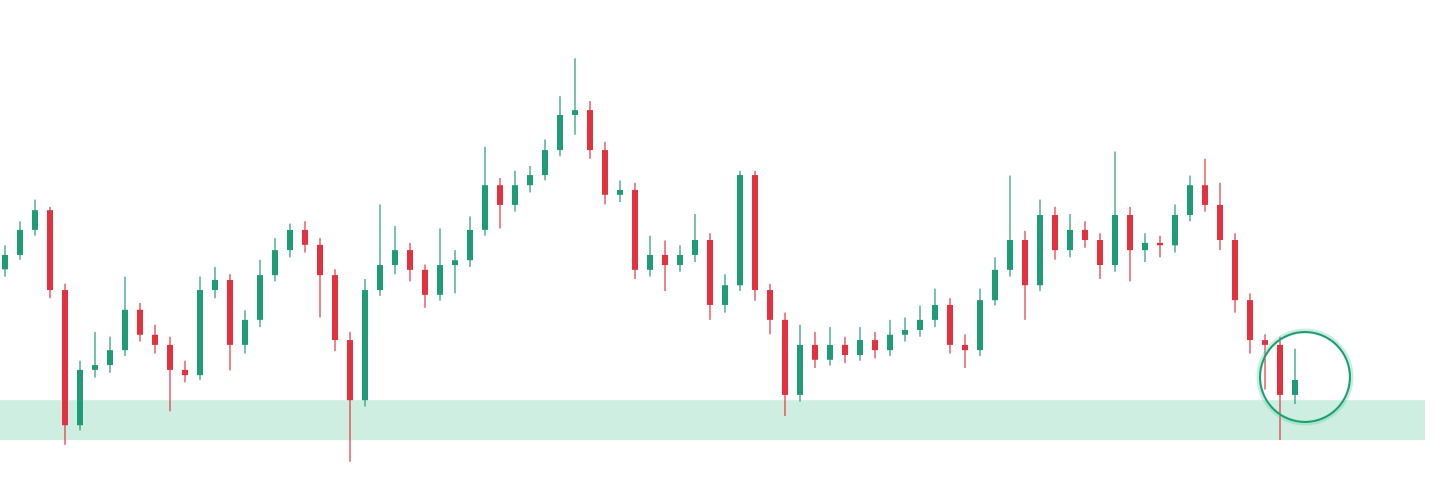 Image resolution: width=1440 pixels, height=481 pixels. I want to click on circle, so click(1305, 377).